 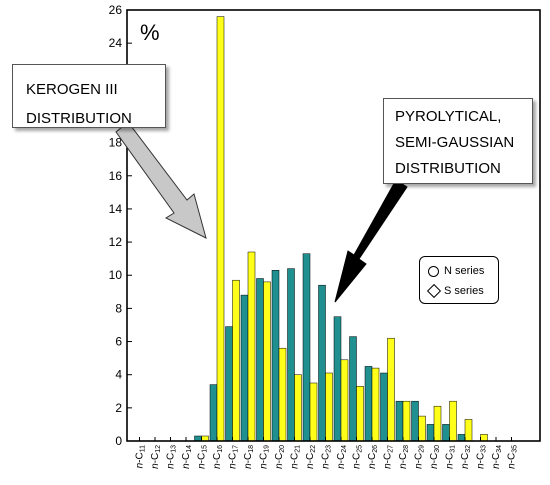 I want to click on bar-n-series-n-c24, so click(x=344, y=400).